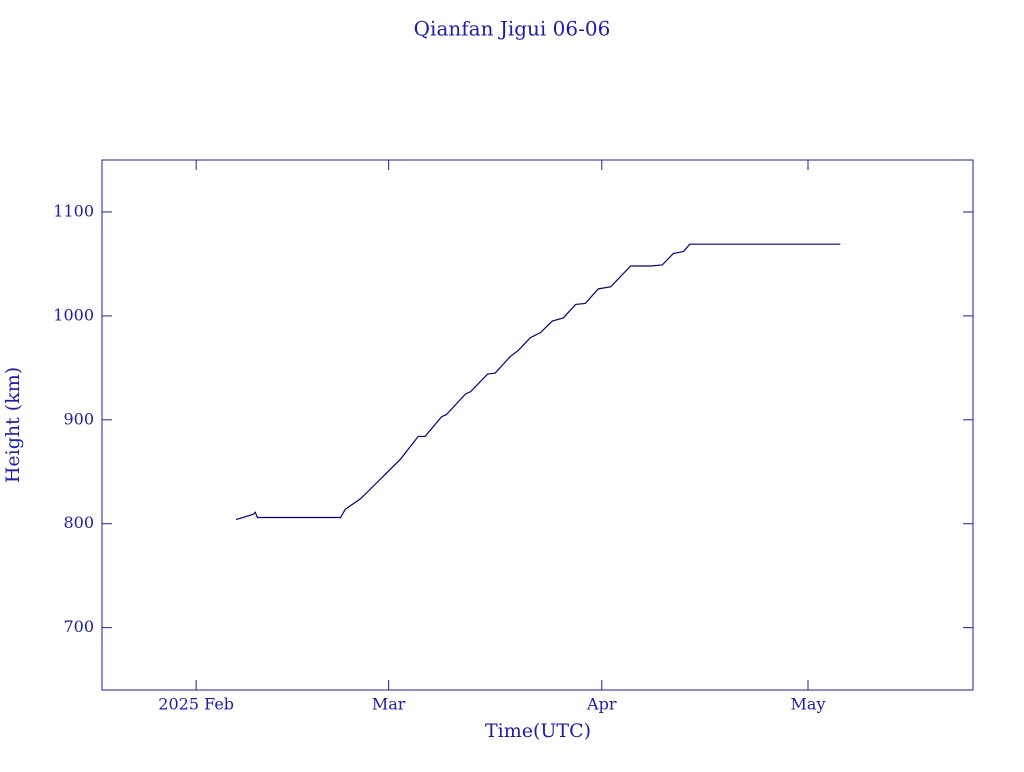  I want to click on x-tick-label: May, so click(808, 704).